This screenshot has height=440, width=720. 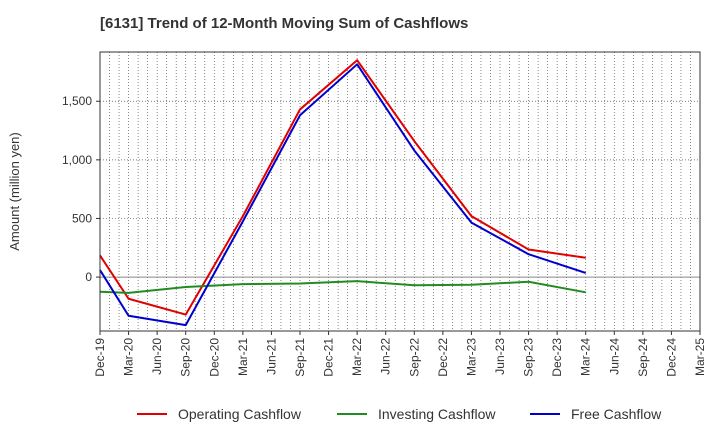 What do you see at coordinates (77, 160) in the screenshot?
I see `y-tick-label: 1,000` at bounding box center [77, 160].